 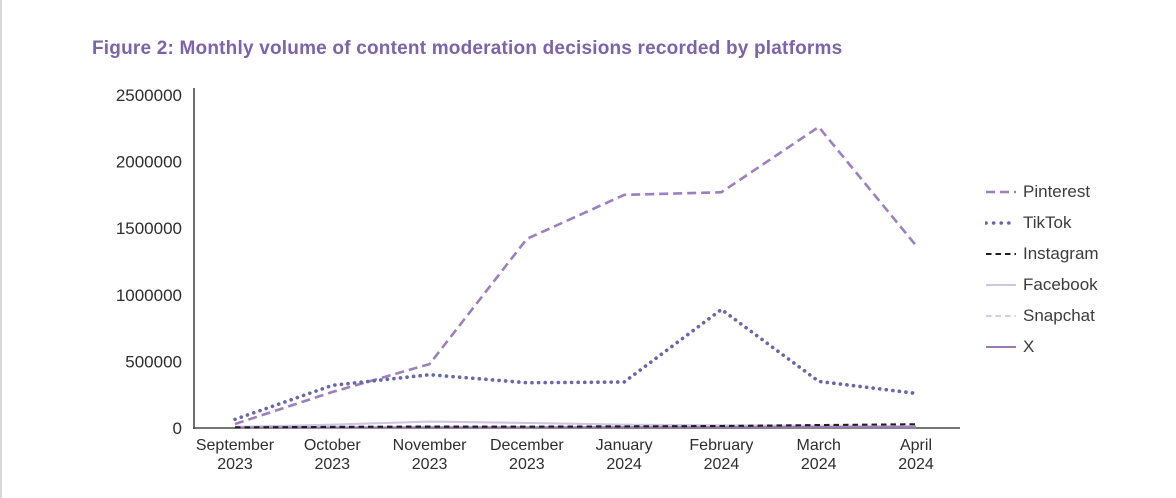 What do you see at coordinates (149, 162) in the screenshot?
I see `y-tick-label: 2000000` at bounding box center [149, 162].